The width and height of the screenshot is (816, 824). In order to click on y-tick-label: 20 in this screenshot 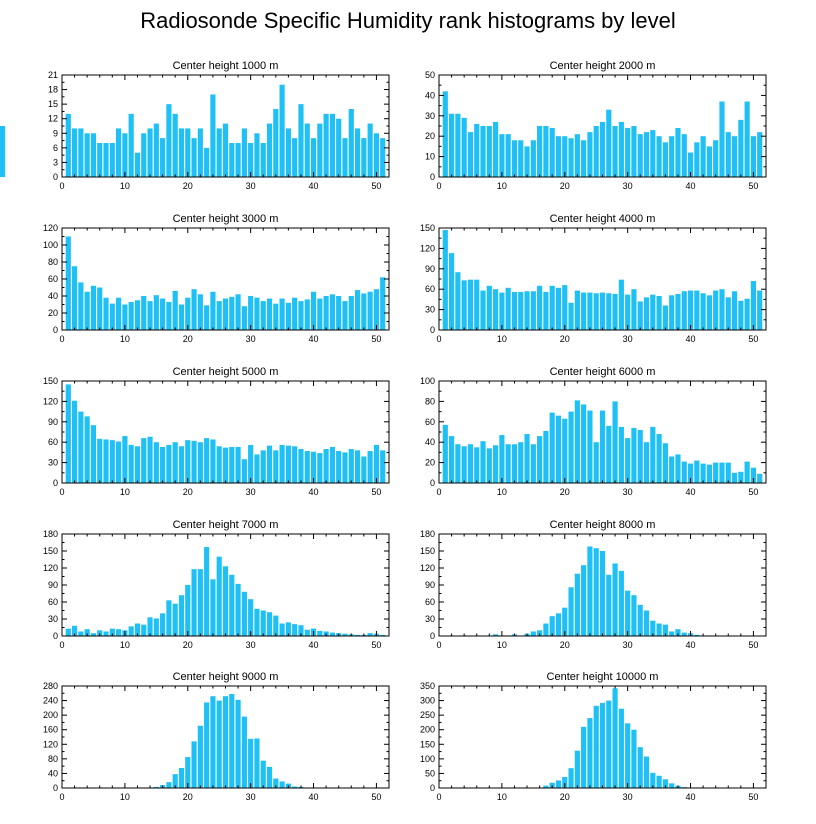, I will do `click(430, 463)`.